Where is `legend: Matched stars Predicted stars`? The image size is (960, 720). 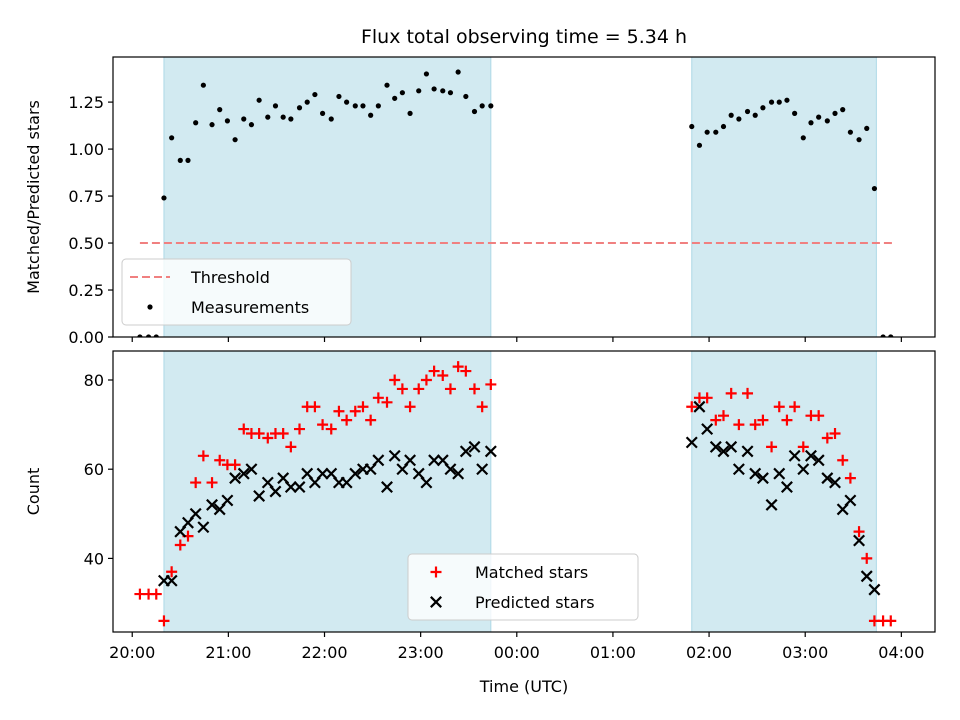
legend: Matched stars Predicted stars is located at coordinates (523, 587).